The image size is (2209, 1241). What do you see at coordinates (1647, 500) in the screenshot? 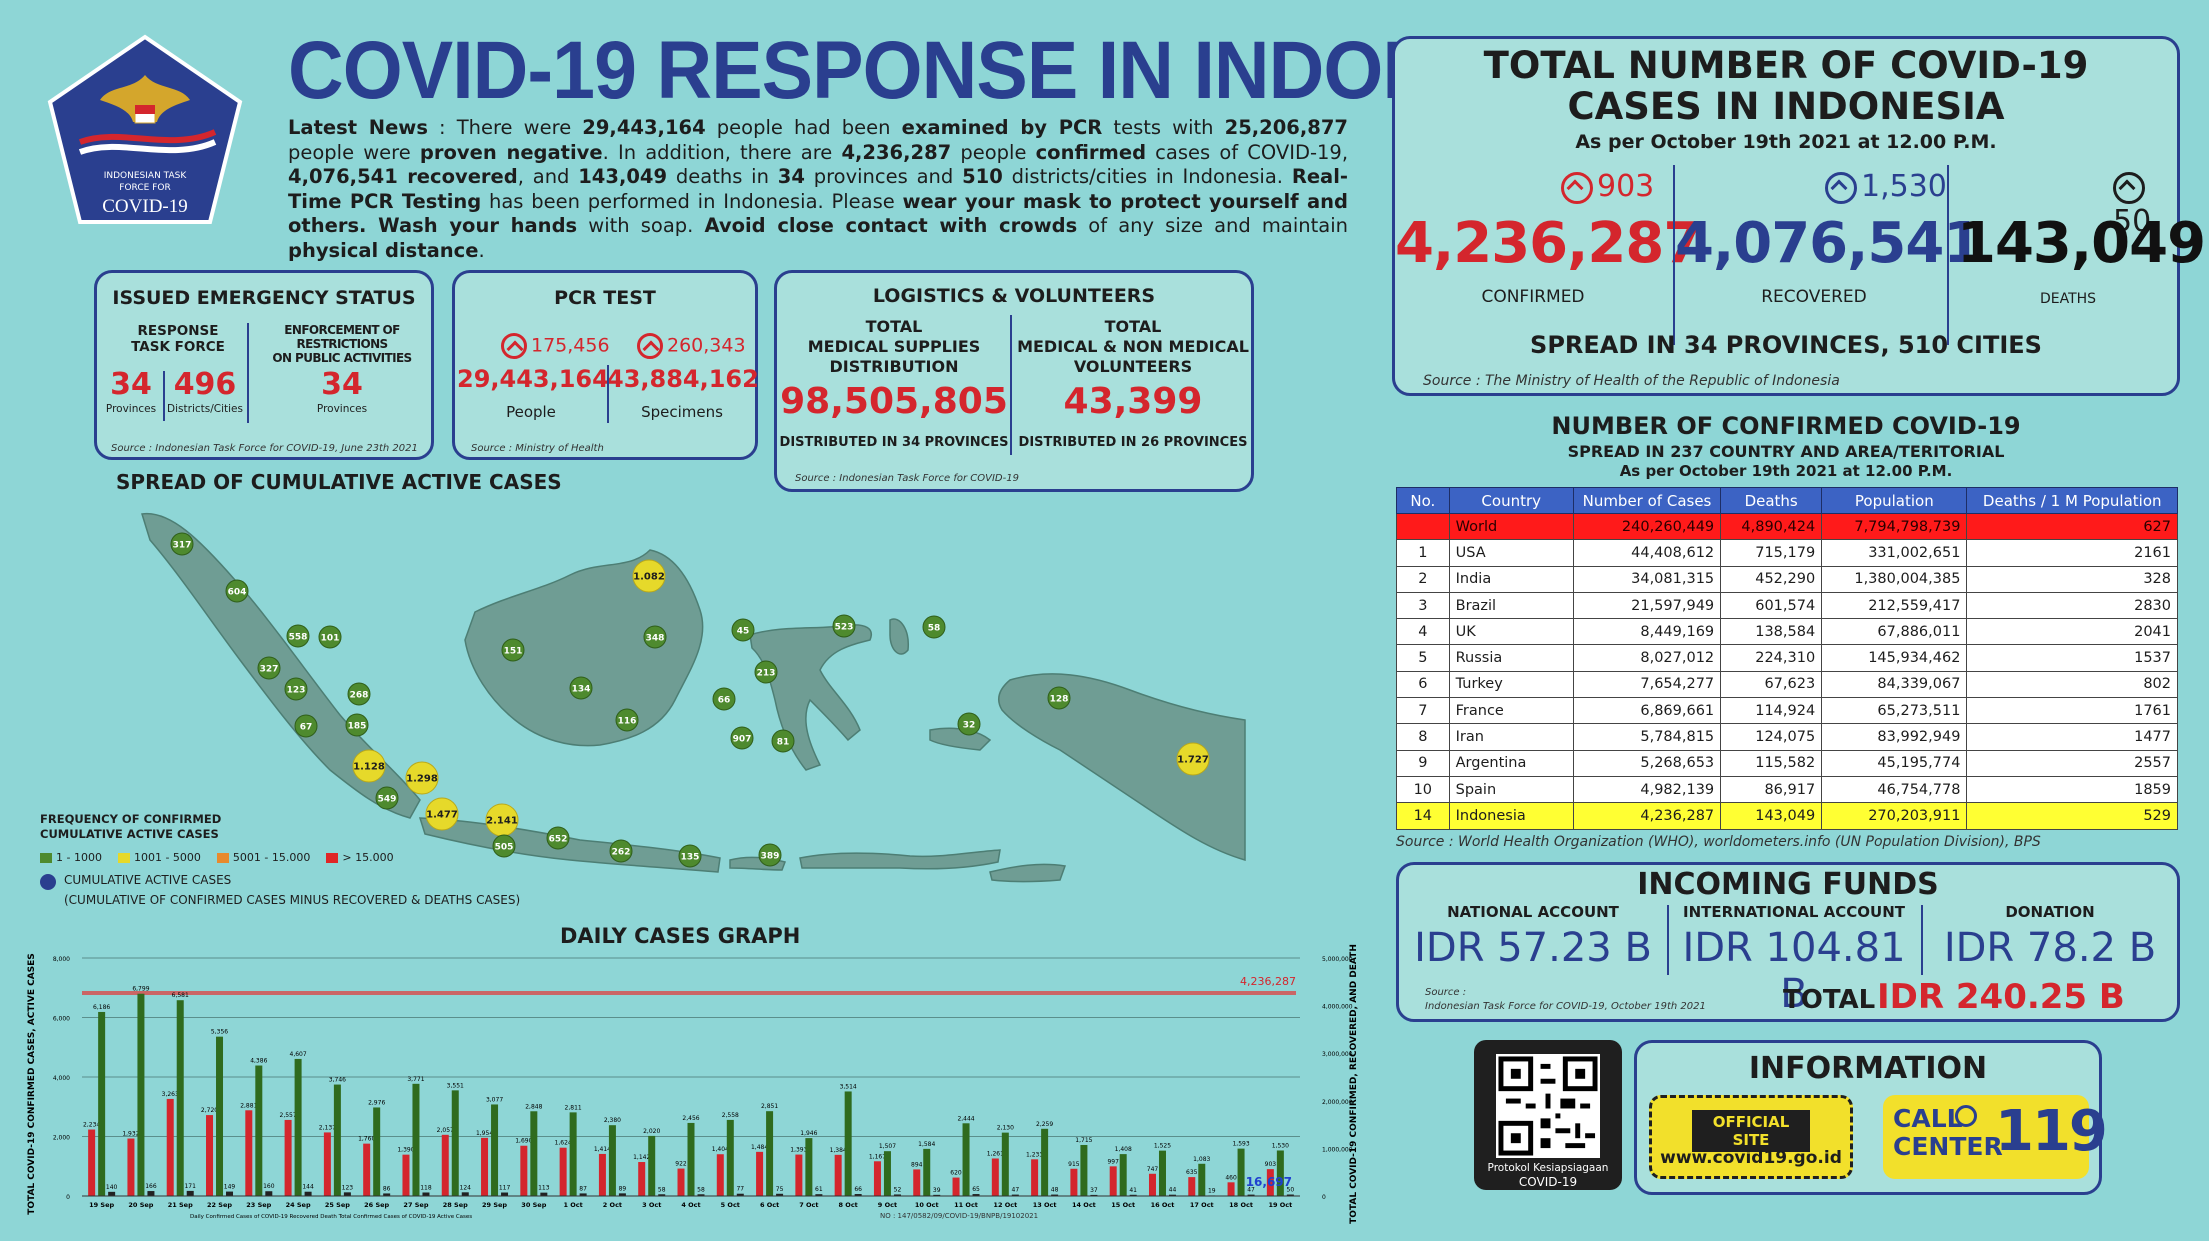
I see `table-header-cell: Number of Cases` at bounding box center [1647, 500].